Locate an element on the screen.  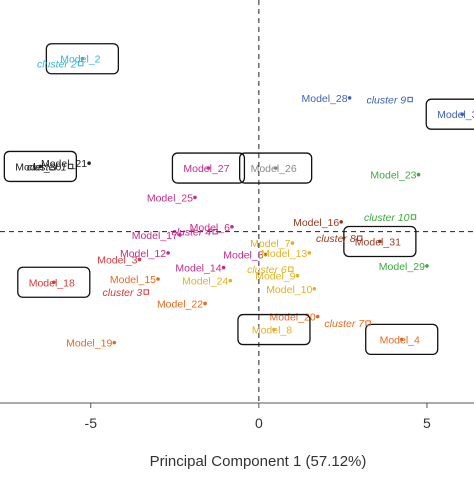
model-point: Model_25 is located at coordinates (172, 198).